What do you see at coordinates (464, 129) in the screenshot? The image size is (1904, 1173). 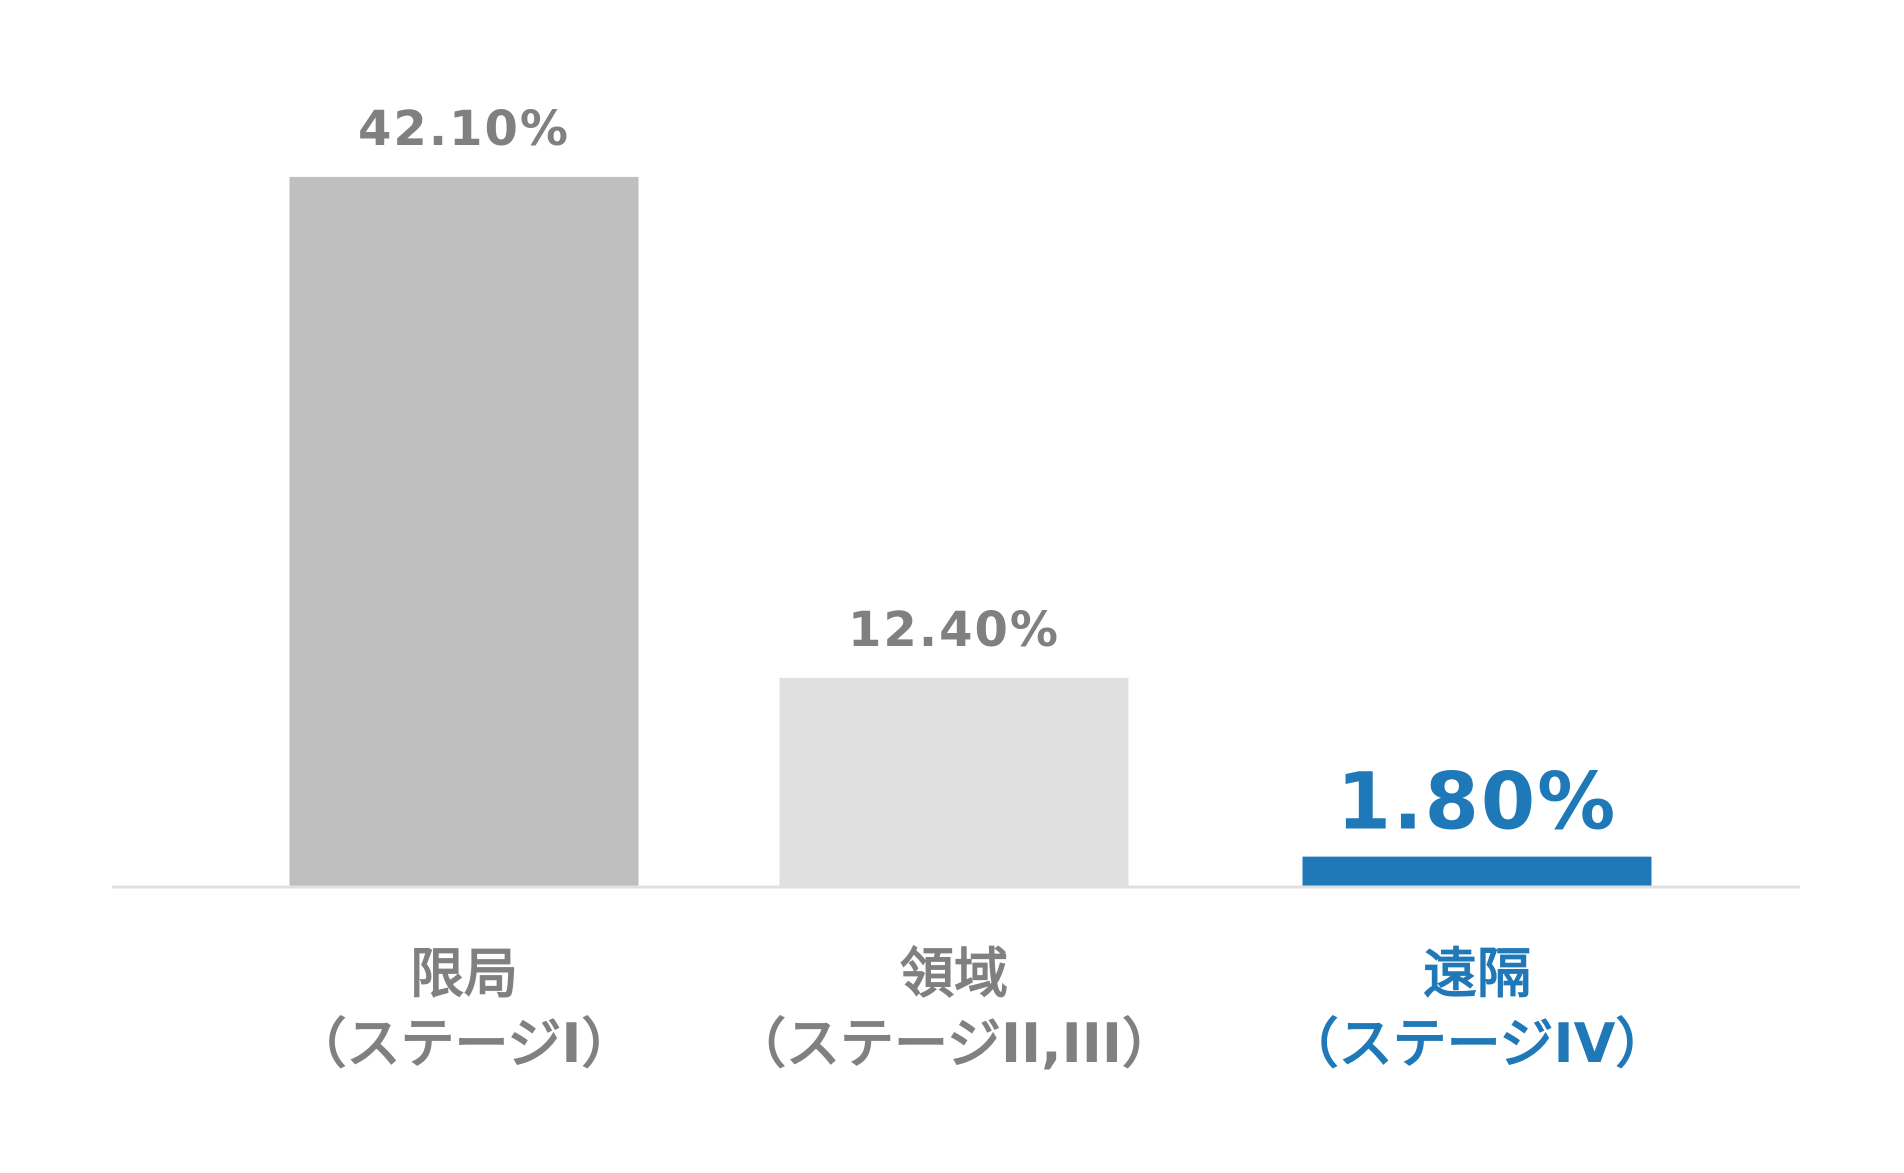 I see `value-label: 42.10%` at bounding box center [464, 129].